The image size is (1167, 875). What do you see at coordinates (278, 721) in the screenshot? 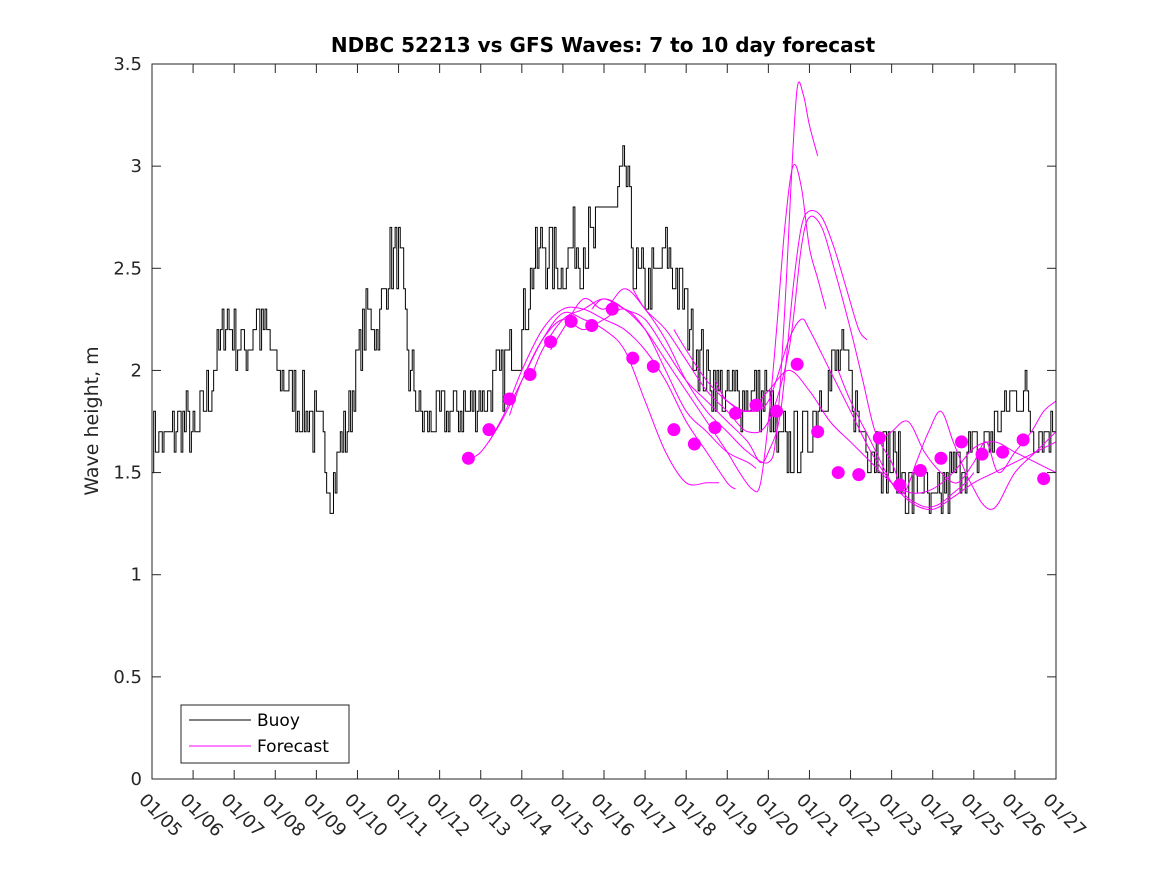
I see `legend-buoy-label: Buoy` at bounding box center [278, 721].